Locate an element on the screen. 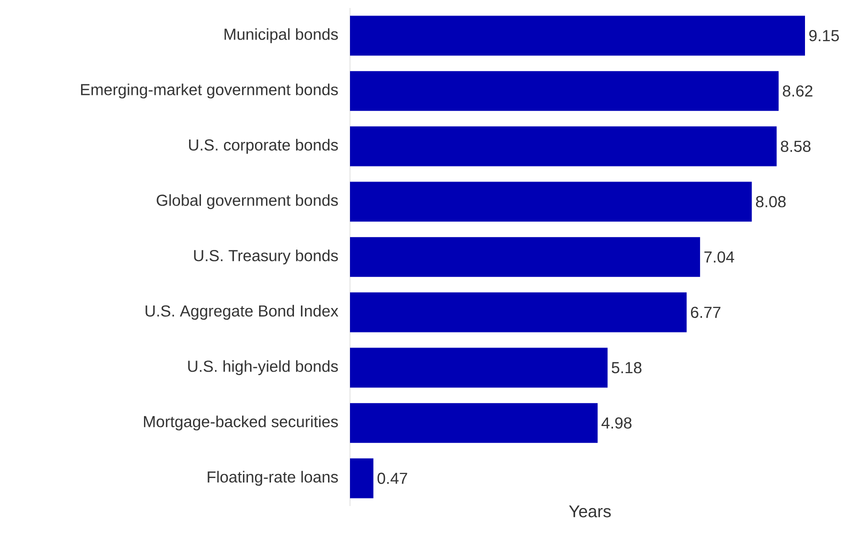 This screenshot has height=540, width=859. data-label: 7.04 is located at coordinates (719, 257).